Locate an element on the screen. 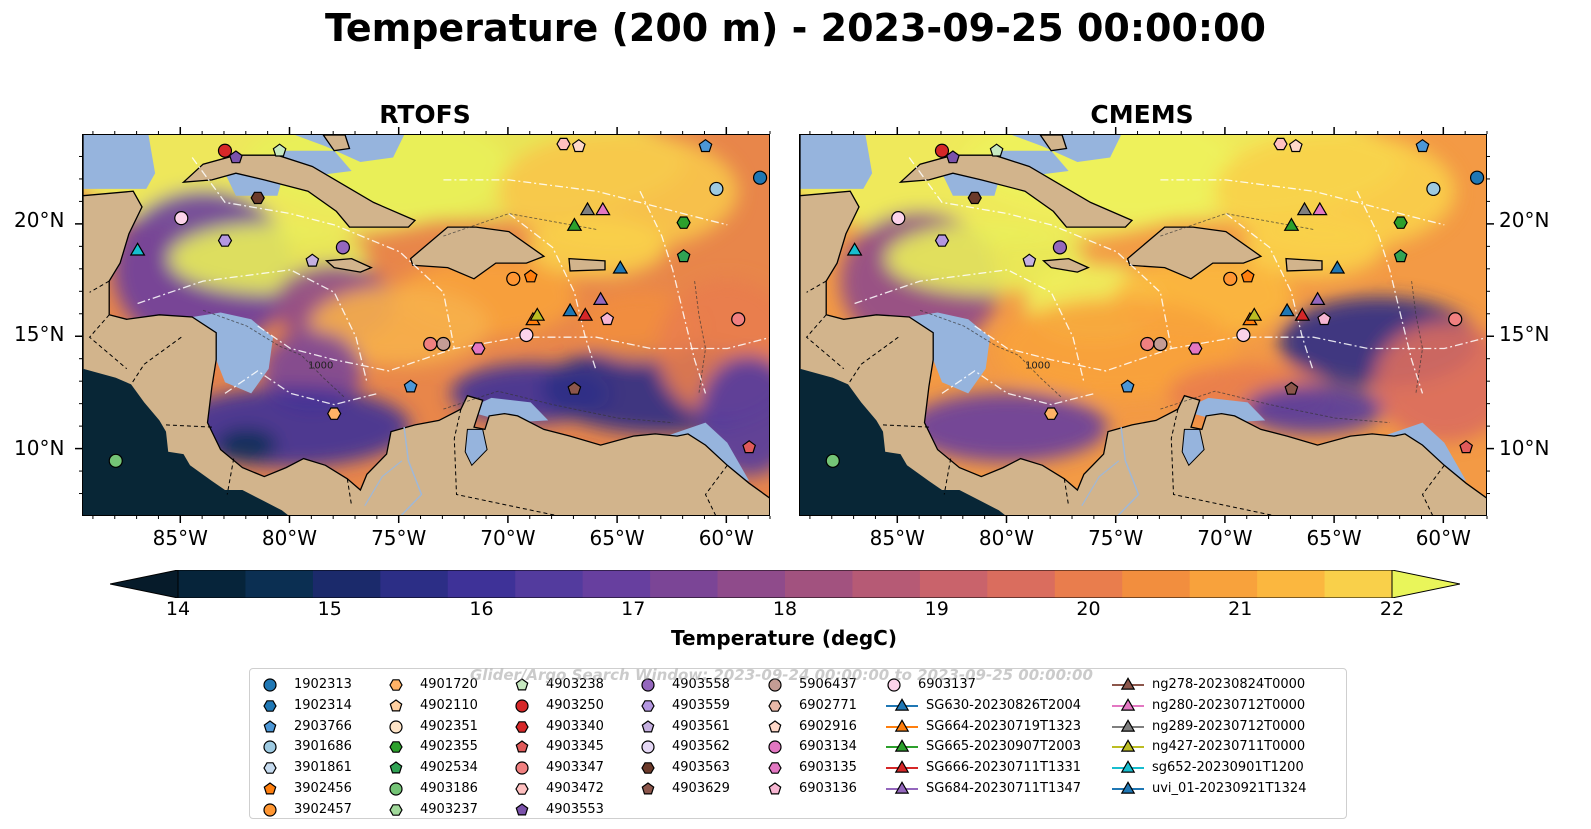  legend-label: uvi_01-20230921T1324 is located at coordinates (1229, 788).